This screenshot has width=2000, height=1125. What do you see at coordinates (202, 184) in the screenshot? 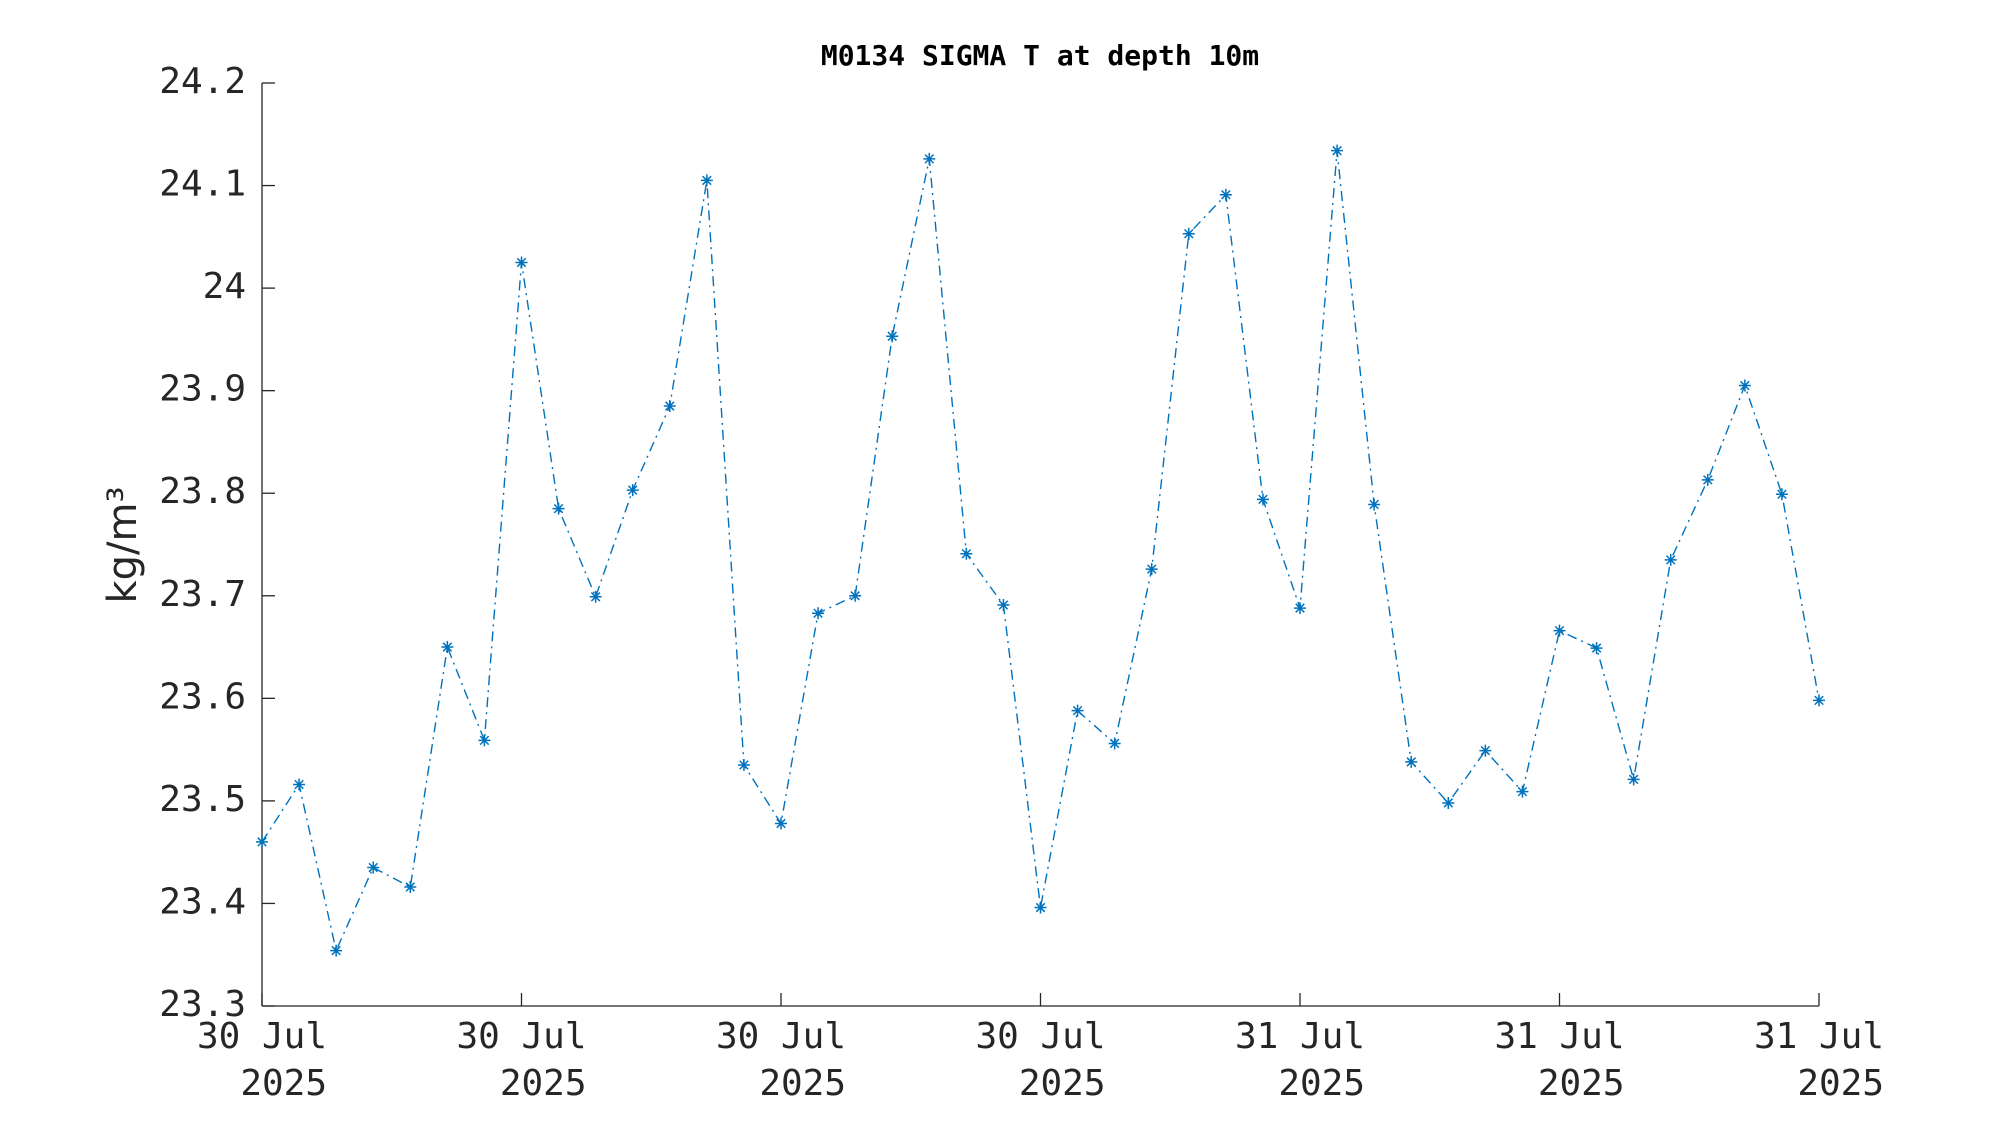
I see `y-tick-label: 24.1` at bounding box center [202, 184].